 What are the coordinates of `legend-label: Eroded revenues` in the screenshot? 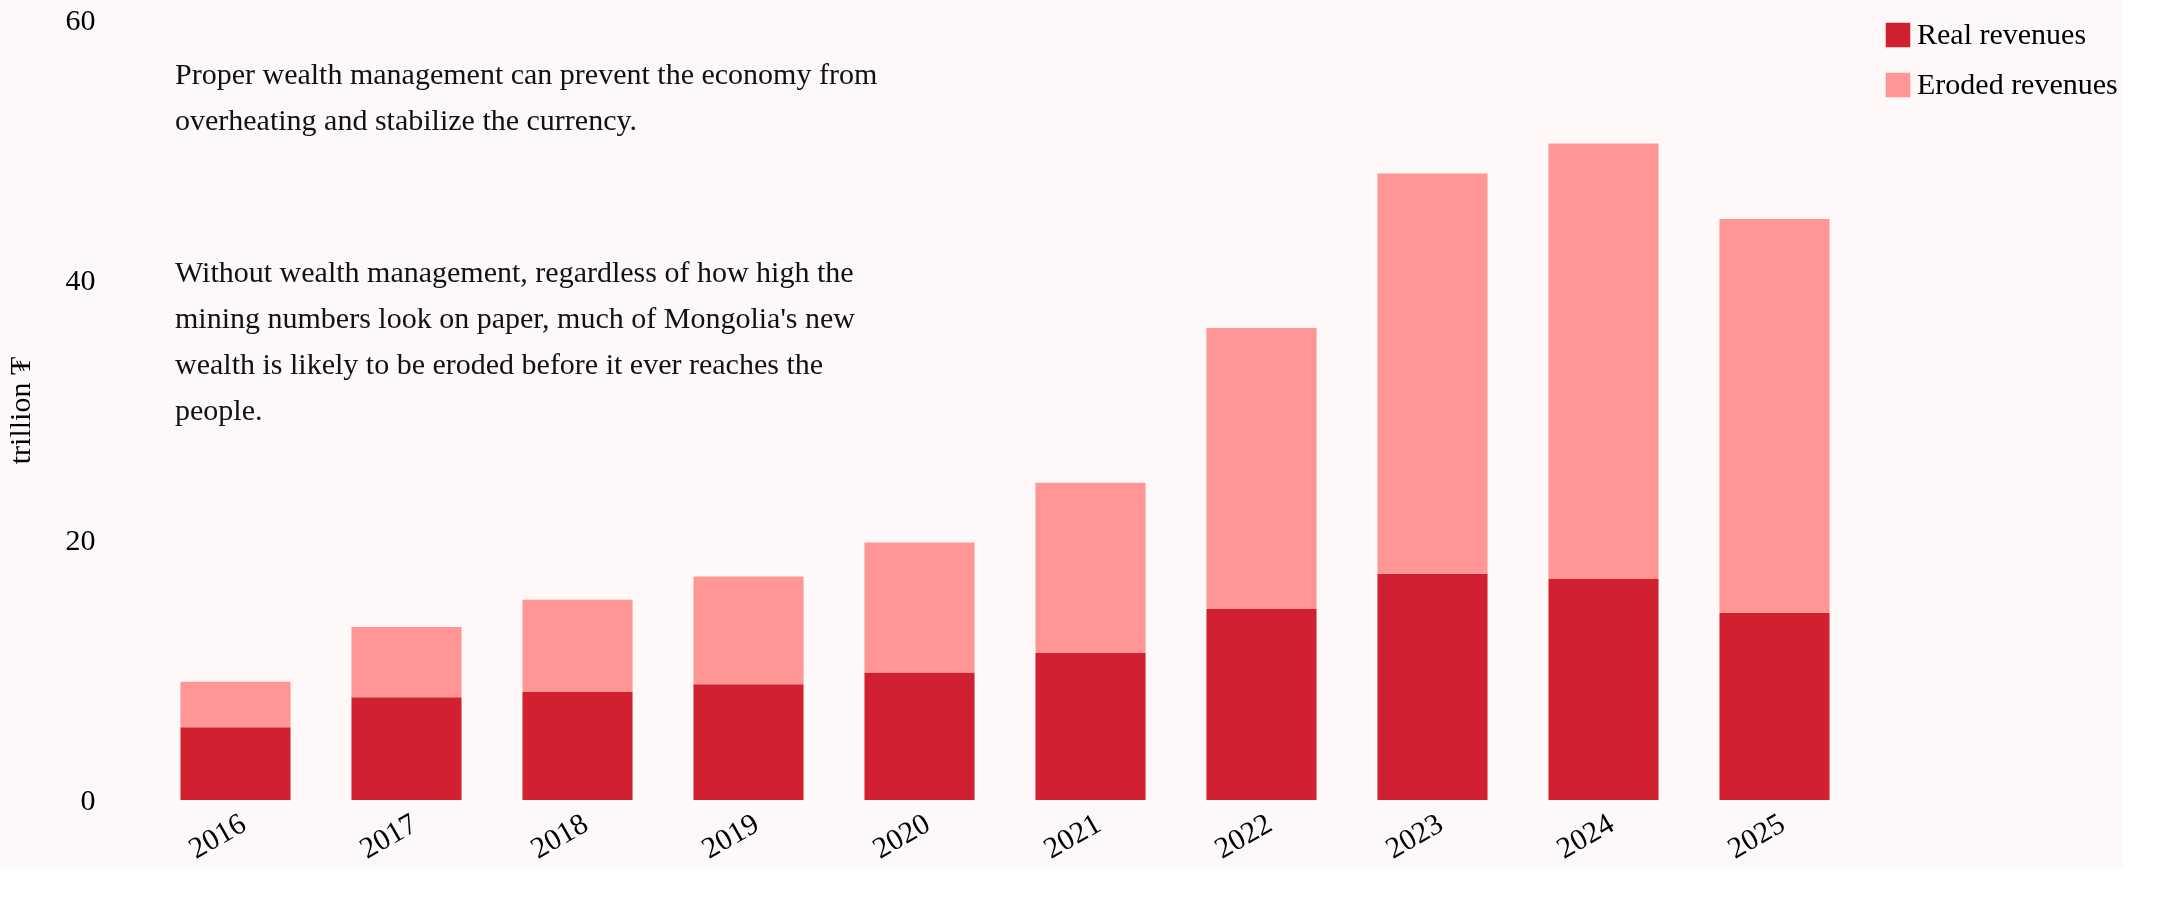 It's located at (2017, 83).